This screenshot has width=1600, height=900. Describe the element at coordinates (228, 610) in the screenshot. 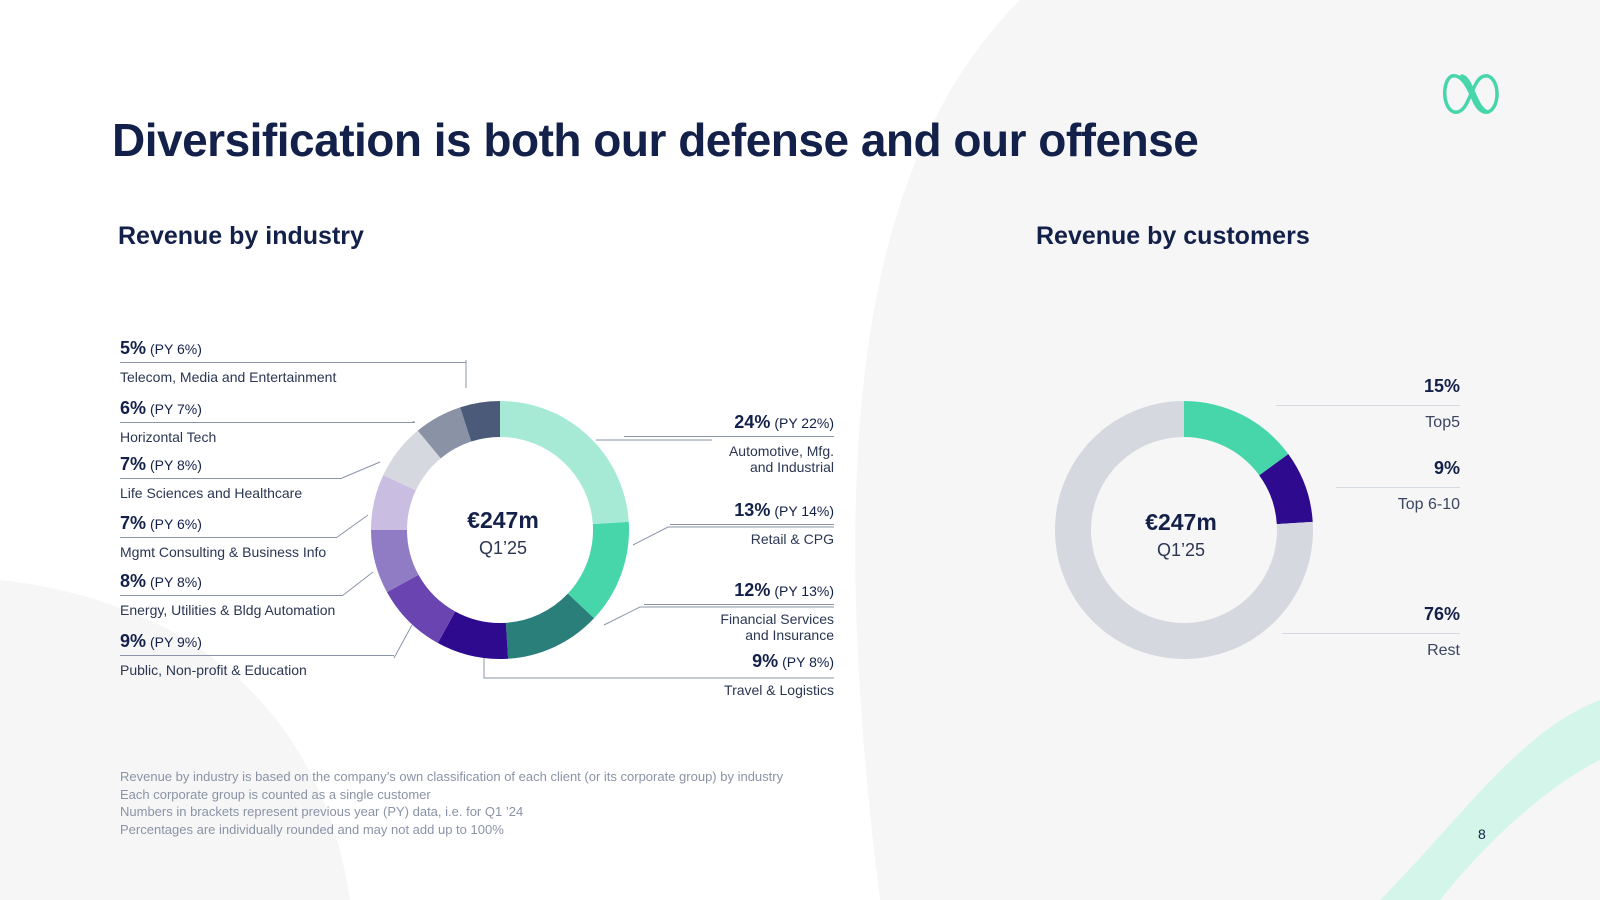

I see `energy-name: Energy, Utilities & Bldg Automation` at that location.